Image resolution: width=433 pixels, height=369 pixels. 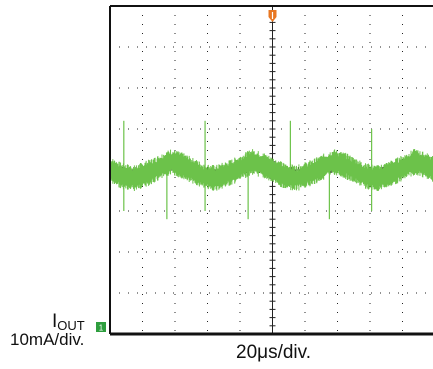 I want to click on channel-marker-number: 1, so click(x=101, y=328).